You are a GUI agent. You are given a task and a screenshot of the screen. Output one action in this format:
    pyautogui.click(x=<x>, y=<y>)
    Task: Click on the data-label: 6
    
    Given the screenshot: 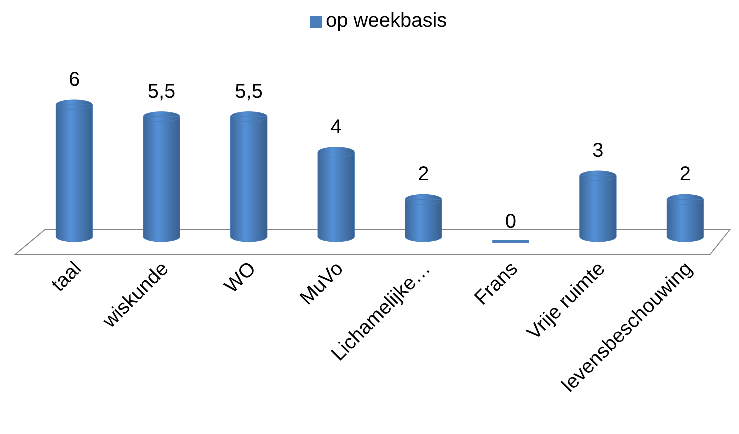 What is the action you would take?
    pyautogui.click(x=74, y=80)
    